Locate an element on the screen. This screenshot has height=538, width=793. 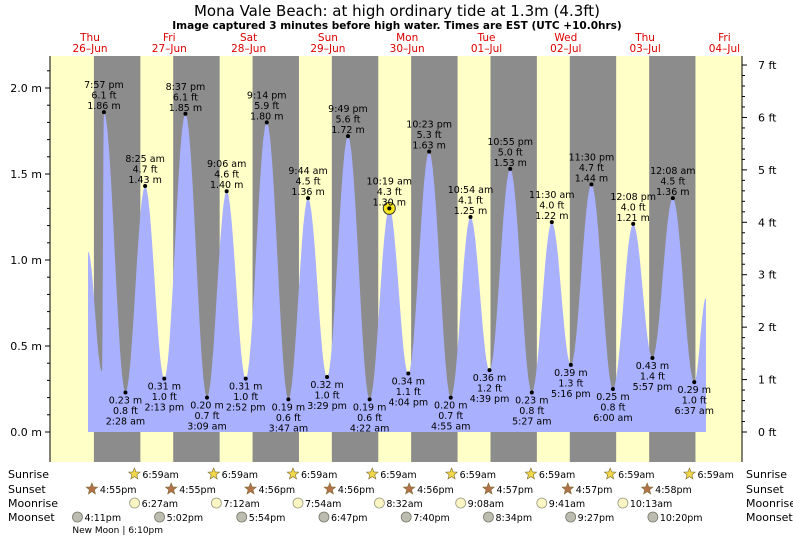
tide-label-time: 4:39 pm is located at coordinates (490, 399).